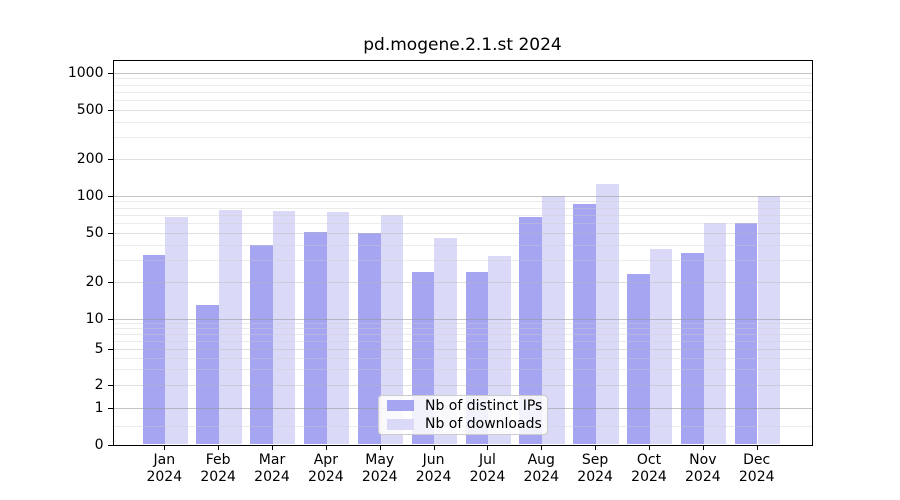  What do you see at coordinates (99, 385) in the screenshot?
I see `y-axis-tick-label: 2` at bounding box center [99, 385].